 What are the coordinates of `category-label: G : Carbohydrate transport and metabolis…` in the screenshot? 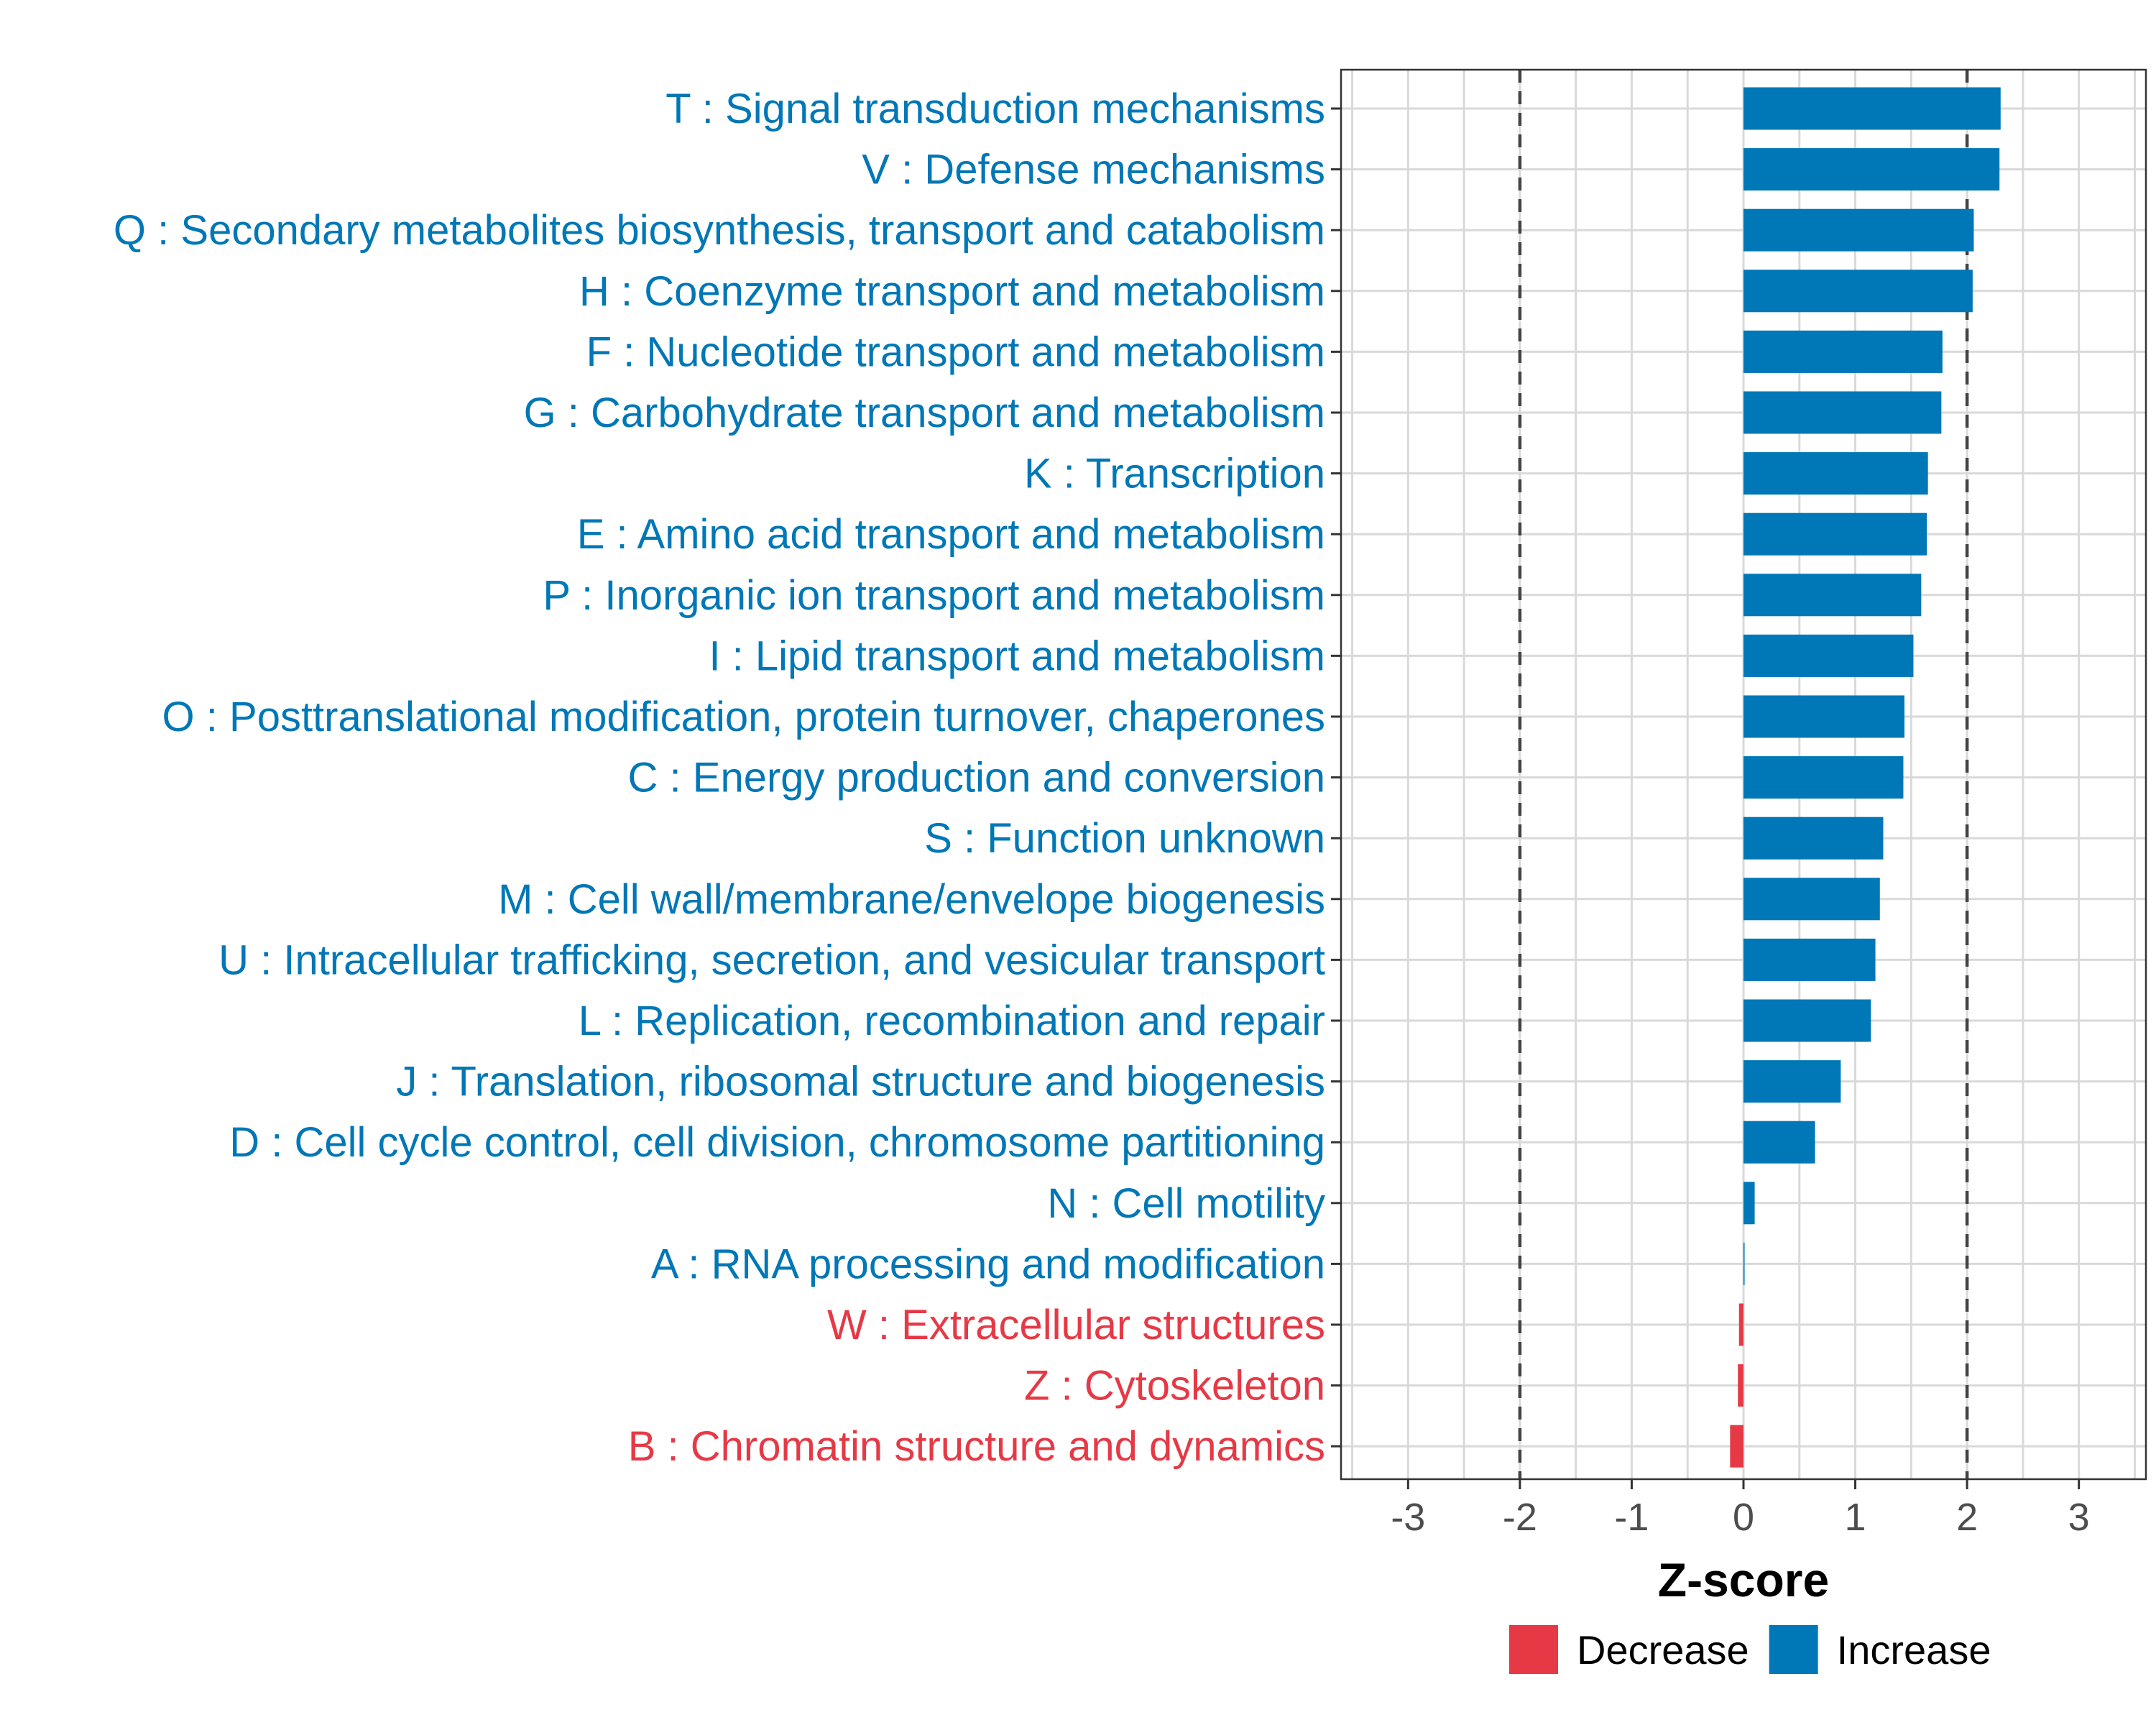 It's located at (924, 413).